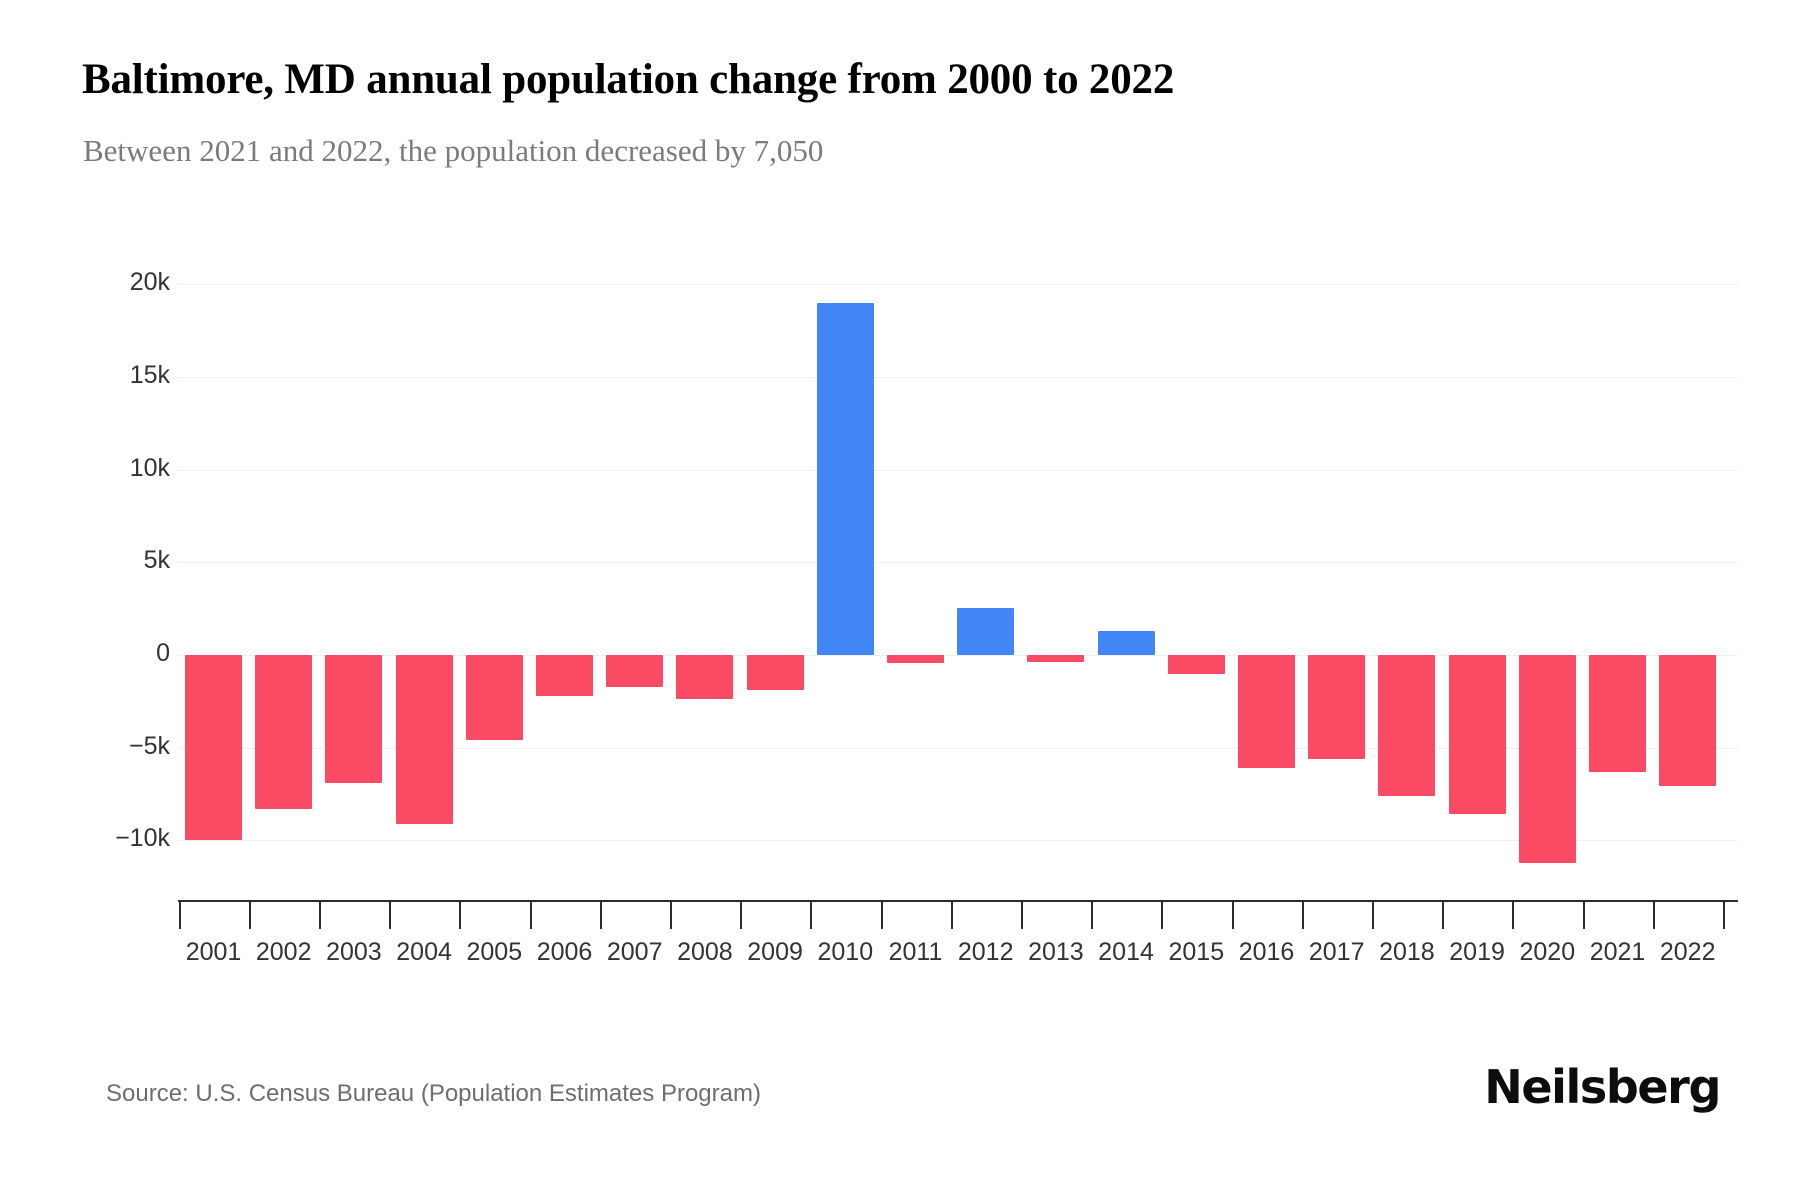 The image size is (1800, 1200). I want to click on bar-2019, so click(1477, 735).